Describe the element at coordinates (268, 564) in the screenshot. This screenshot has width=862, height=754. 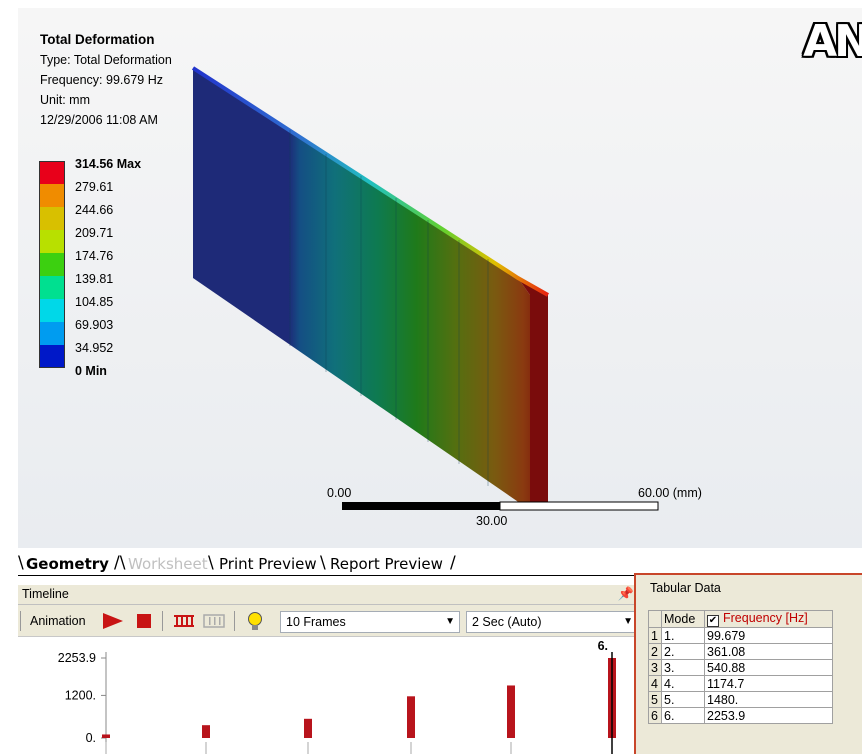
I see `tab-print-preview: Print Preview` at that location.